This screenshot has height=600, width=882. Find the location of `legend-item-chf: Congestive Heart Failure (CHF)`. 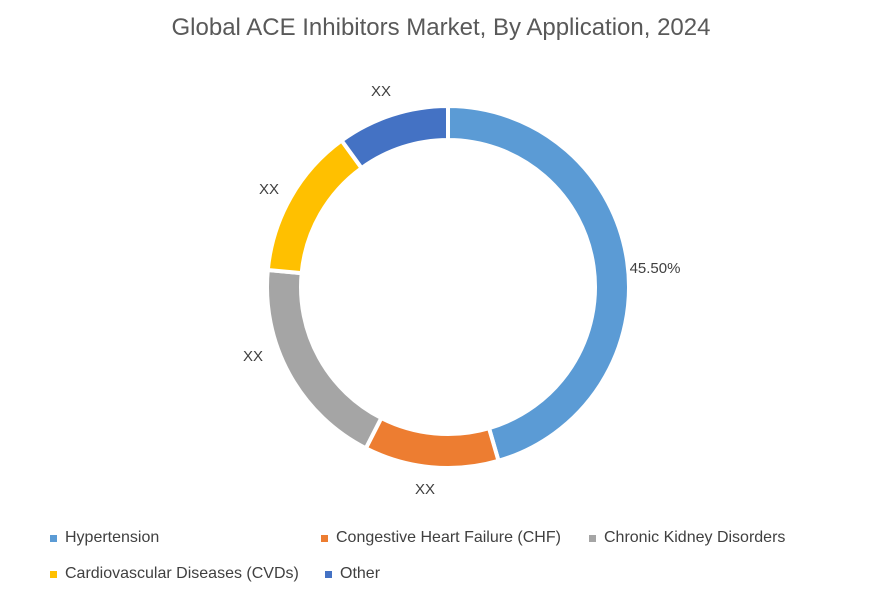

legend-item-chf: Congestive Heart Failure (CHF) is located at coordinates (441, 538).